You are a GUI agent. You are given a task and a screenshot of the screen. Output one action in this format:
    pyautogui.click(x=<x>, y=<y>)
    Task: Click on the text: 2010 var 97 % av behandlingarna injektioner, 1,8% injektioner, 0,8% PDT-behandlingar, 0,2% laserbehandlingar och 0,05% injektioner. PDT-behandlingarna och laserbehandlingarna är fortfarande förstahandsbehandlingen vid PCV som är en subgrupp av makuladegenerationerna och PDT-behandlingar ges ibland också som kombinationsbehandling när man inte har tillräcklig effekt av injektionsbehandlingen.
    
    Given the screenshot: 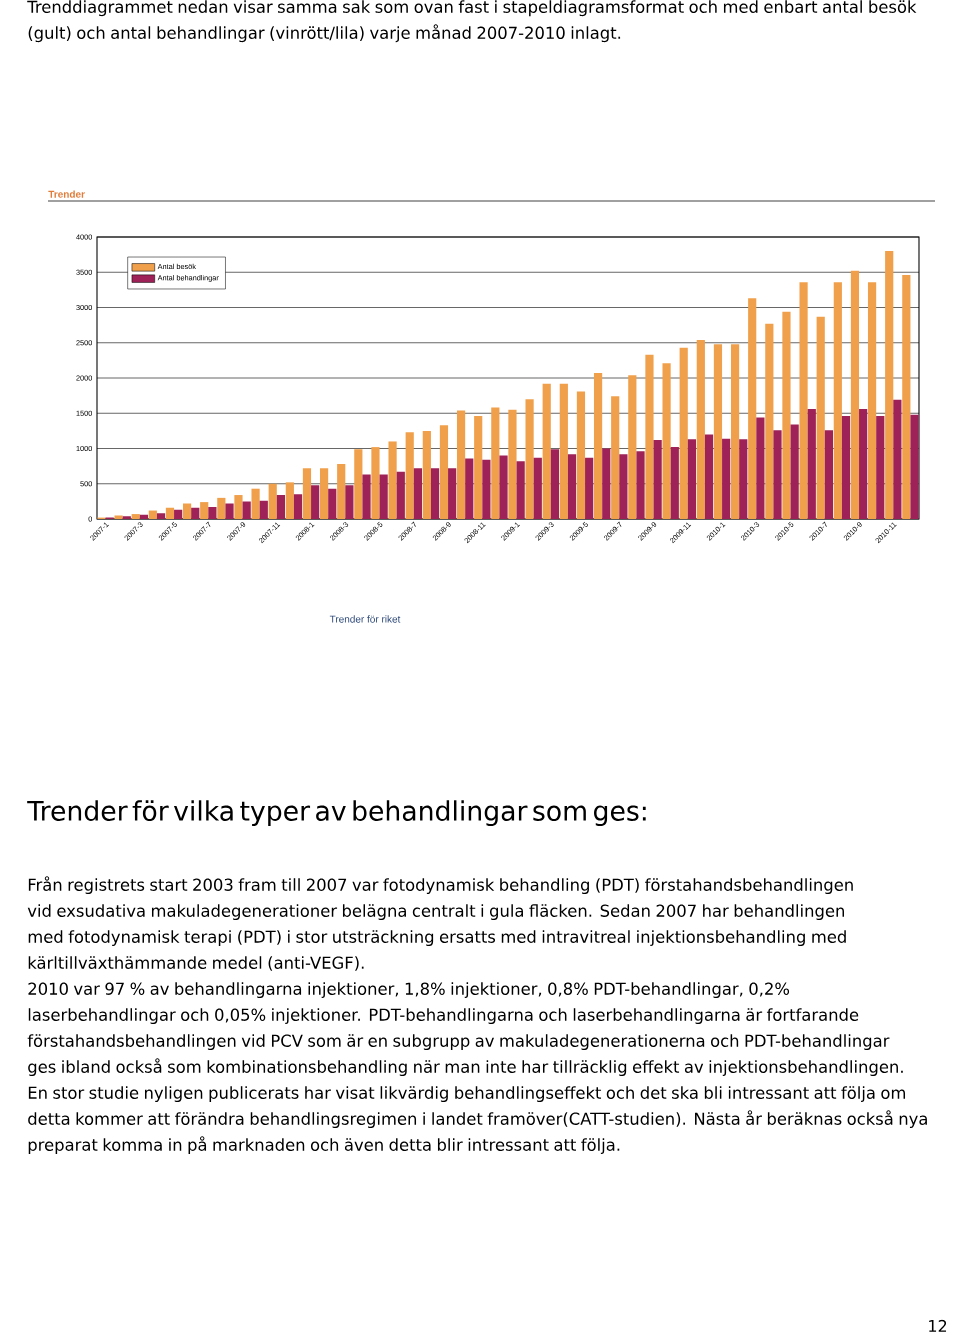 What is the action you would take?
    pyautogui.click(x=465, y=1029)
    